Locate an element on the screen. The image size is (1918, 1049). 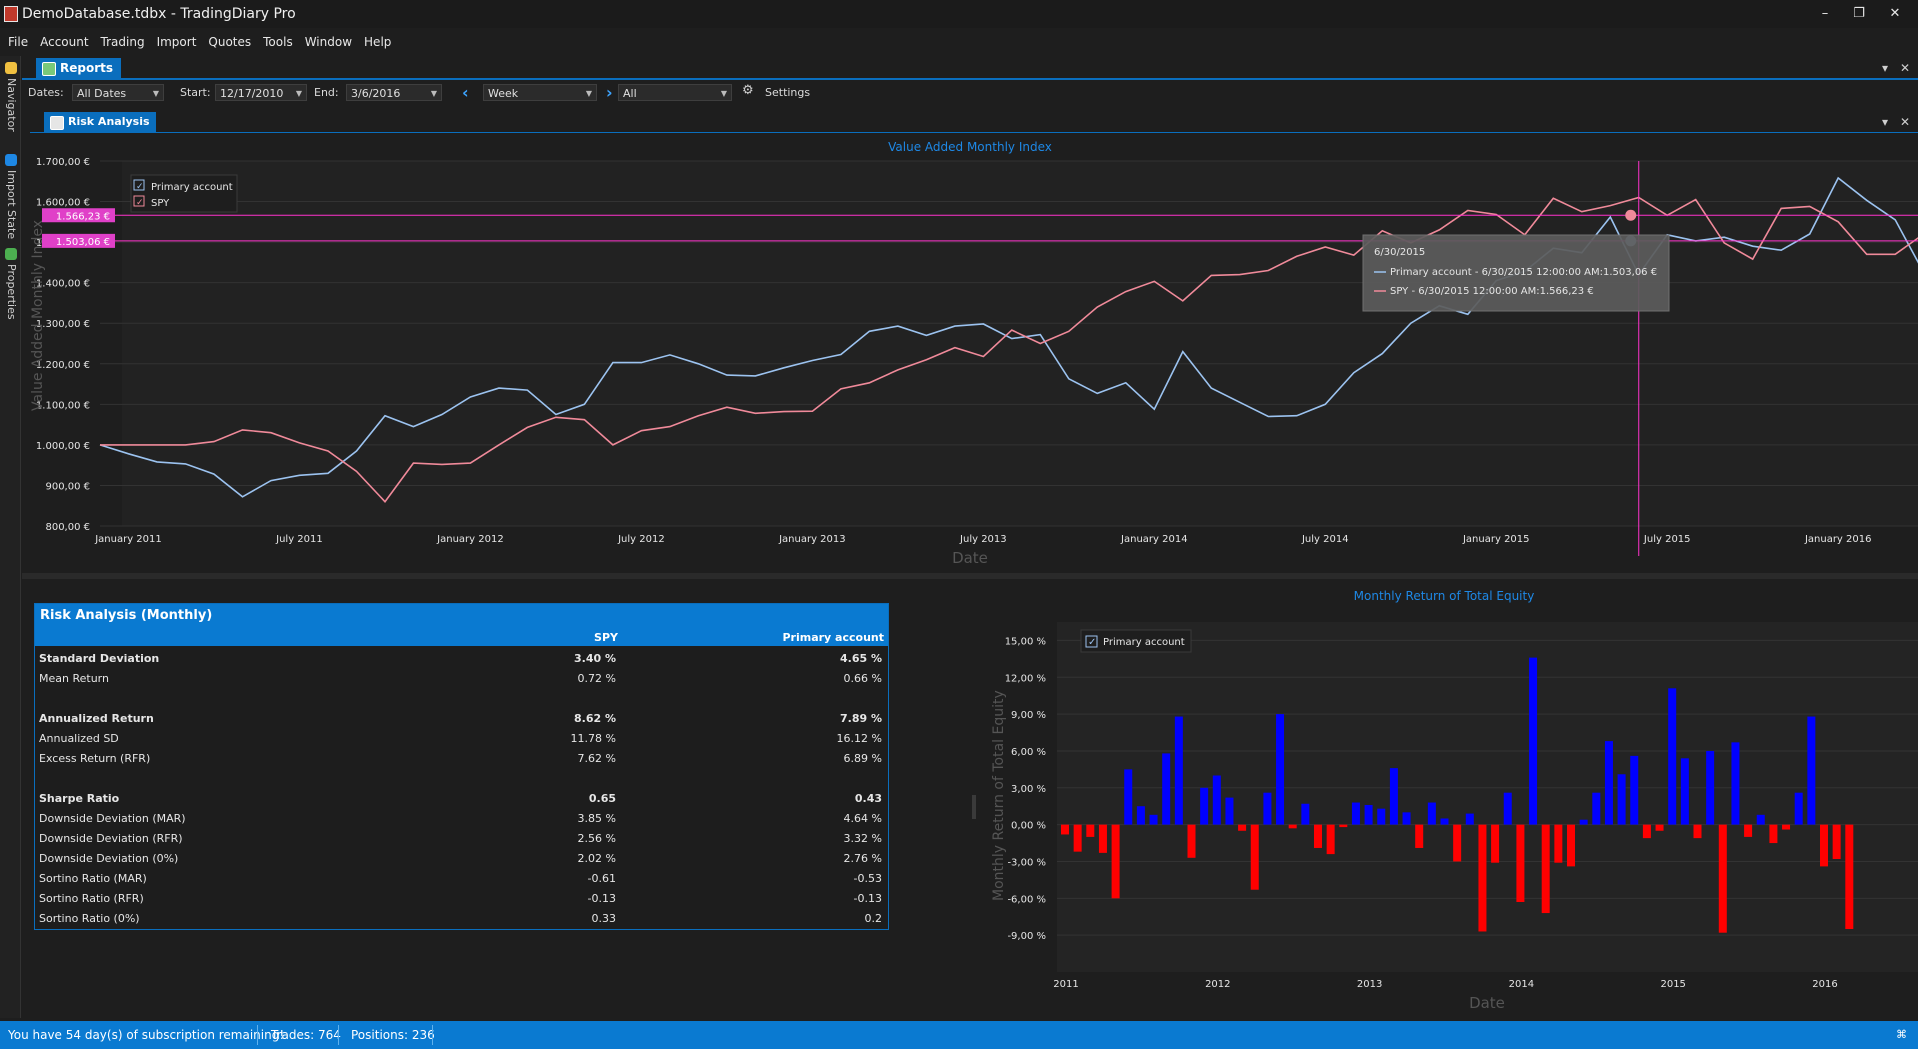
dates-select: All Dates ▼ is located at coordinates (118, 92).